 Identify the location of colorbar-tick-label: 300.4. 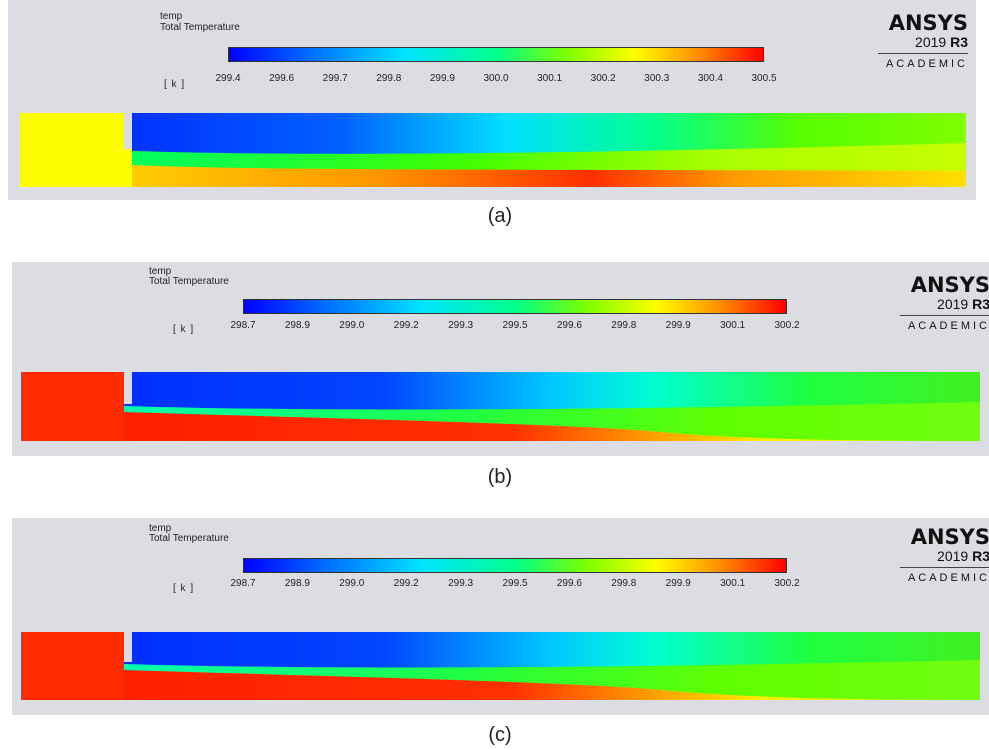
(710, 78).